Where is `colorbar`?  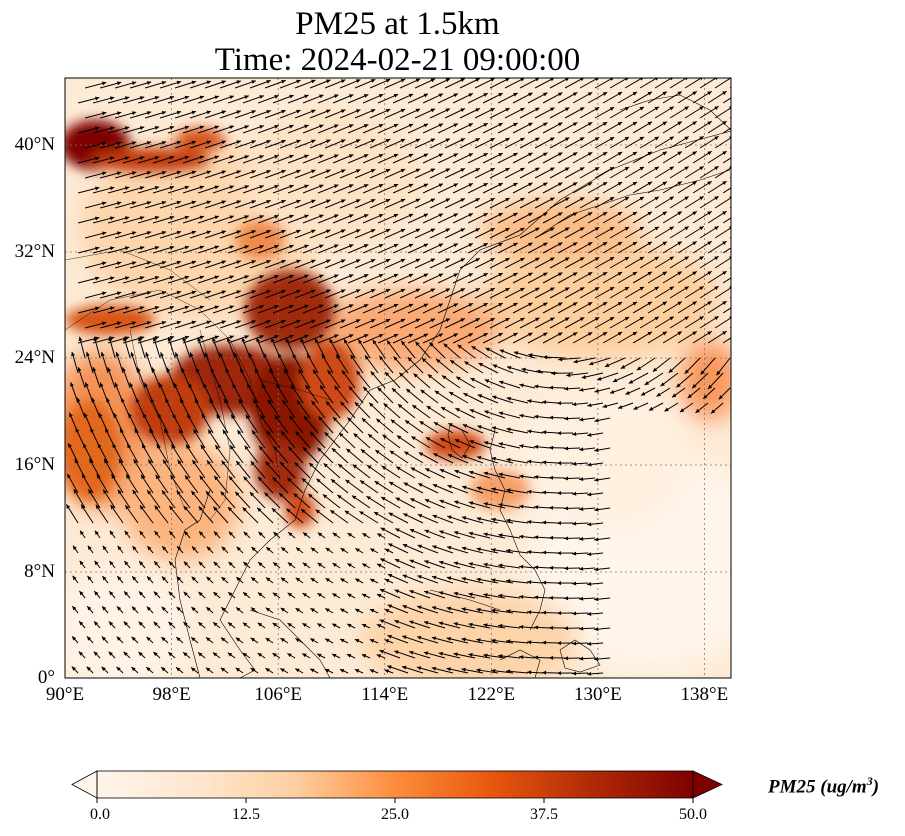
colorbar is located at coordinates (397, 786).